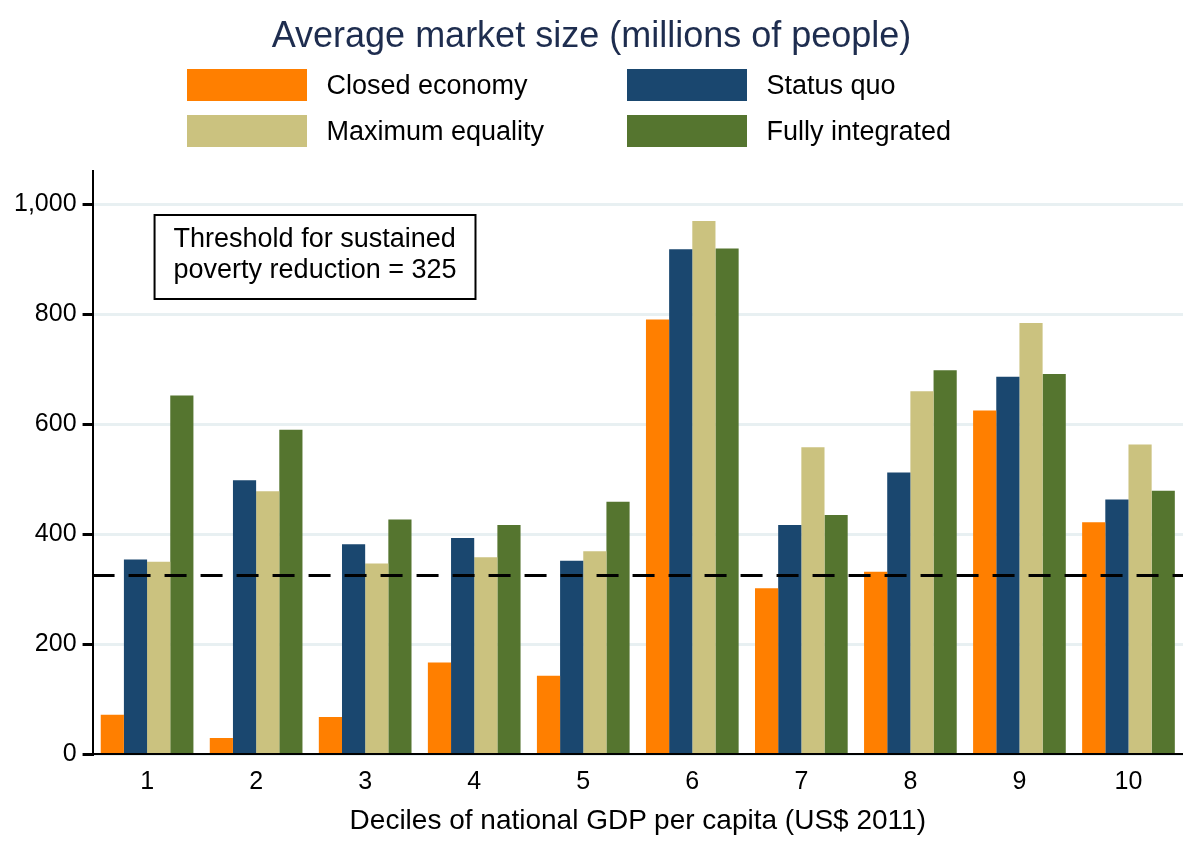 The width and height of the screenshot is (1183, 850). Describe the element at coordinates (801, 780) in the screenshot. I see `x-tick-label: 7` at that location.